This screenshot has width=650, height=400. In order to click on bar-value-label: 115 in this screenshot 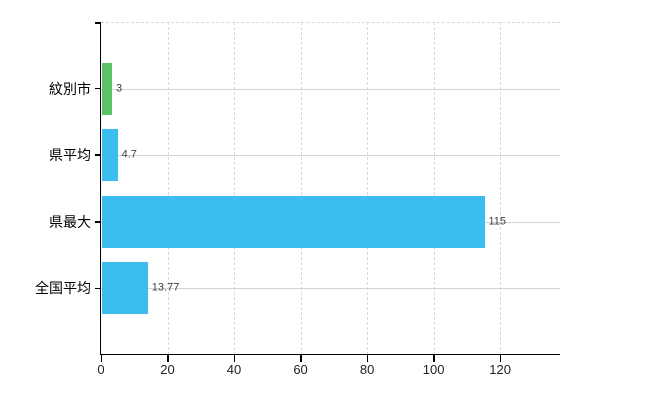, I will do `click(497, 221)`.